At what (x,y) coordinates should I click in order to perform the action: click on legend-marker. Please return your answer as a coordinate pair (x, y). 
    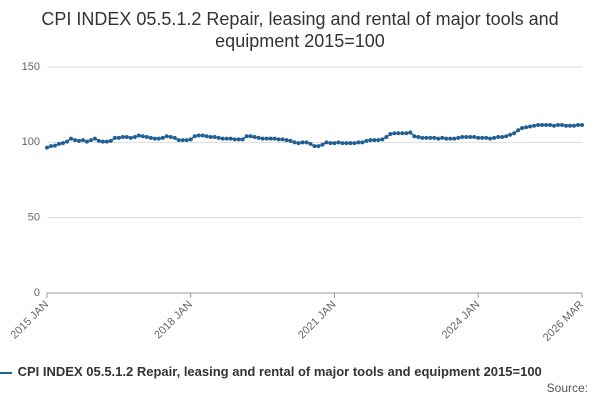
    Looking at the image, I should click on (6, 372).